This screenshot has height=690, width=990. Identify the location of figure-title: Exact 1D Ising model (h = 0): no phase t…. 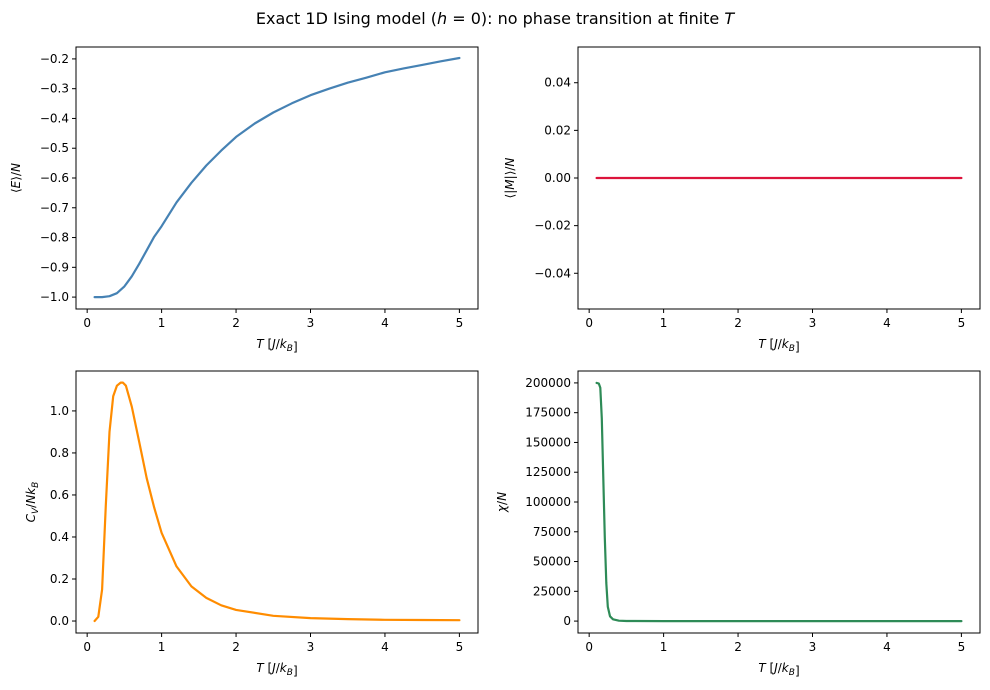
(495, 18).